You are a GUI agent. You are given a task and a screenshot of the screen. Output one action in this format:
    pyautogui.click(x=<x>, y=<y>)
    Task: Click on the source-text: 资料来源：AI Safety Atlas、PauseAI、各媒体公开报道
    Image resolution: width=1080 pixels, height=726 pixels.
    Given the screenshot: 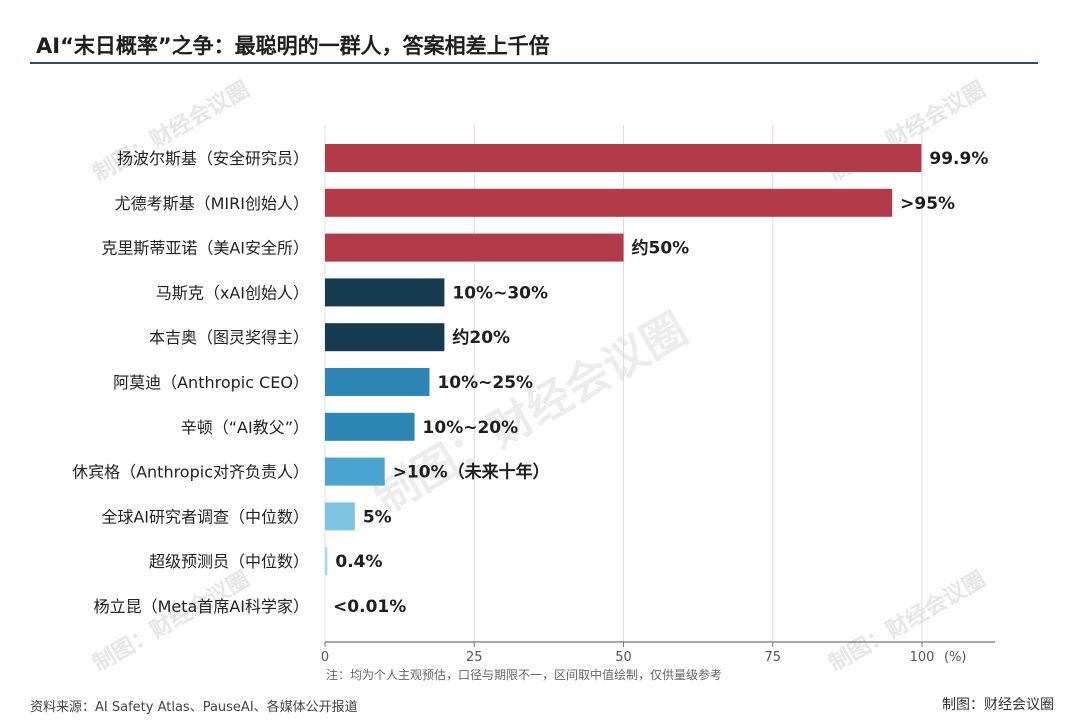 What is the action you would take?
    pyautogui.click(x=194, y=707)
    